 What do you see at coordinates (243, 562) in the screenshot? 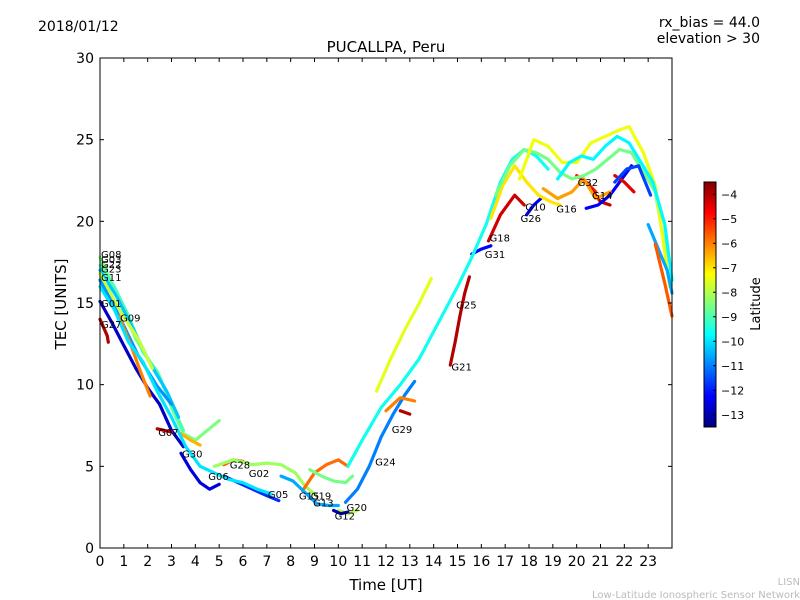
I see `x-tick-label: 6` at bounding box center [243, 562].